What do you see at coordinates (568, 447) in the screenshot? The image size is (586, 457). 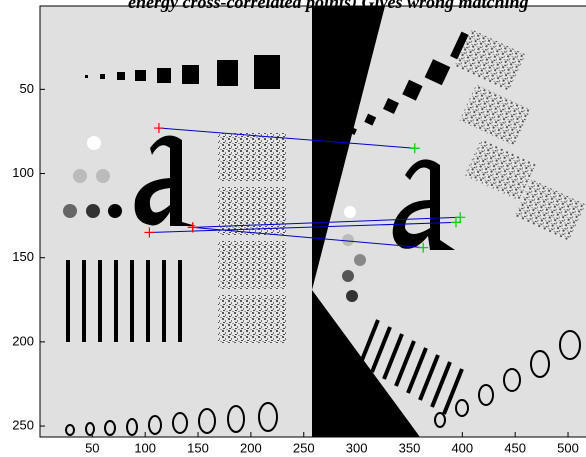 I see `x-tick-label: 500` at bounding box center [568, 447].